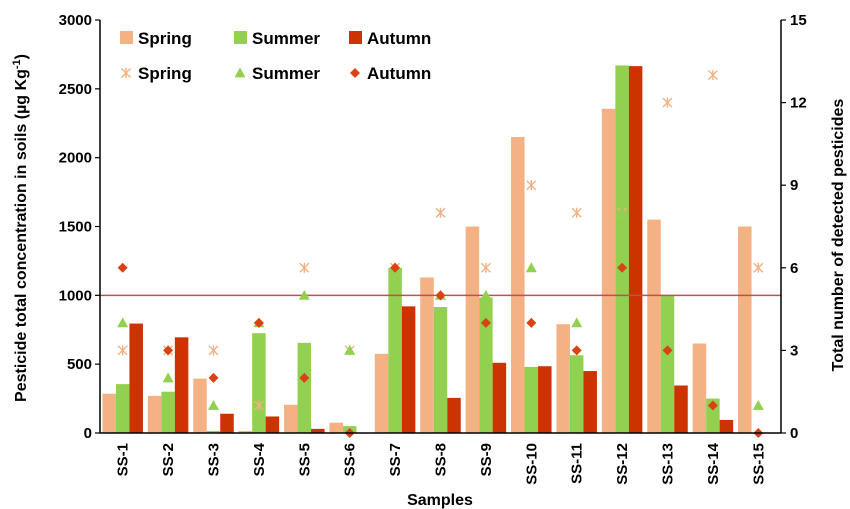 The width and height of the screenshot is (850, 509). What do you see at coordinates (165, 73) in the screenshot?
I see `legend-label-marker-spring: Spring` at bounding box center [165, 73].